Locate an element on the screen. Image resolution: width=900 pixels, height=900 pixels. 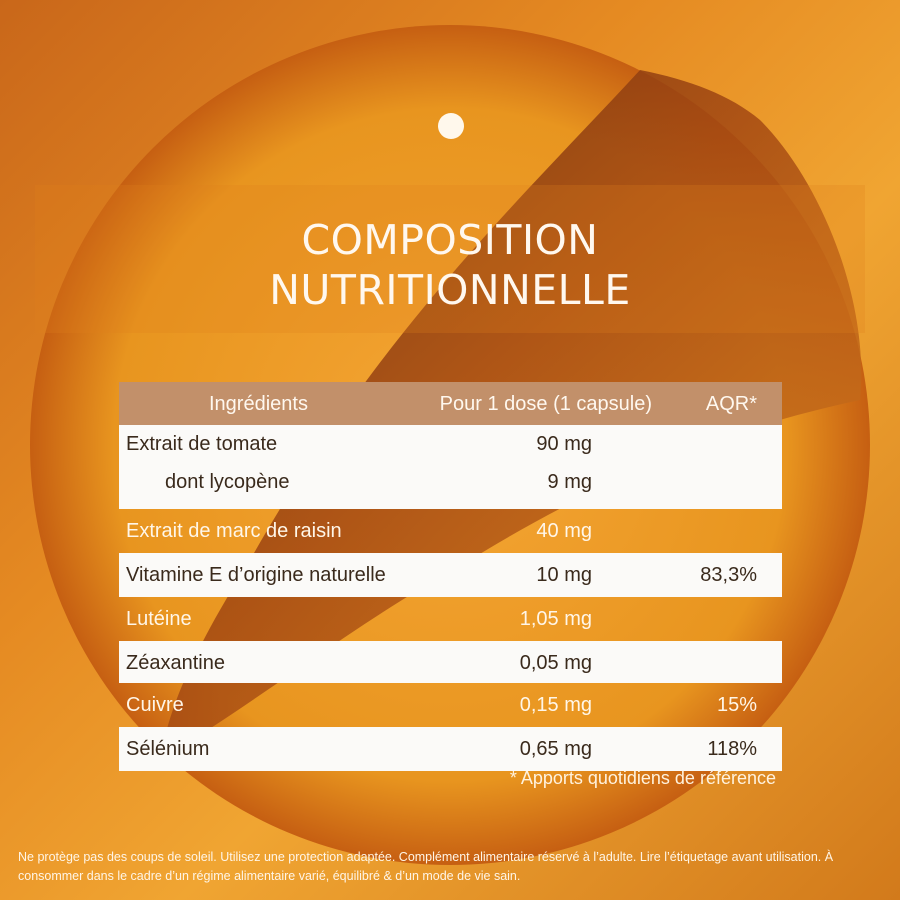
footnote: * Apports quotidiens de référence is located at coordinates (642, 778).